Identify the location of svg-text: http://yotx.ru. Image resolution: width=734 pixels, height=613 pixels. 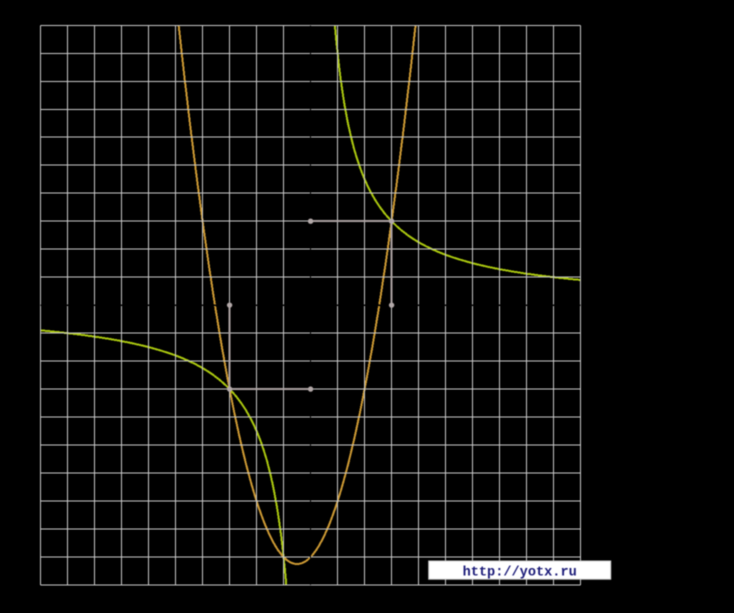
(520, 572).